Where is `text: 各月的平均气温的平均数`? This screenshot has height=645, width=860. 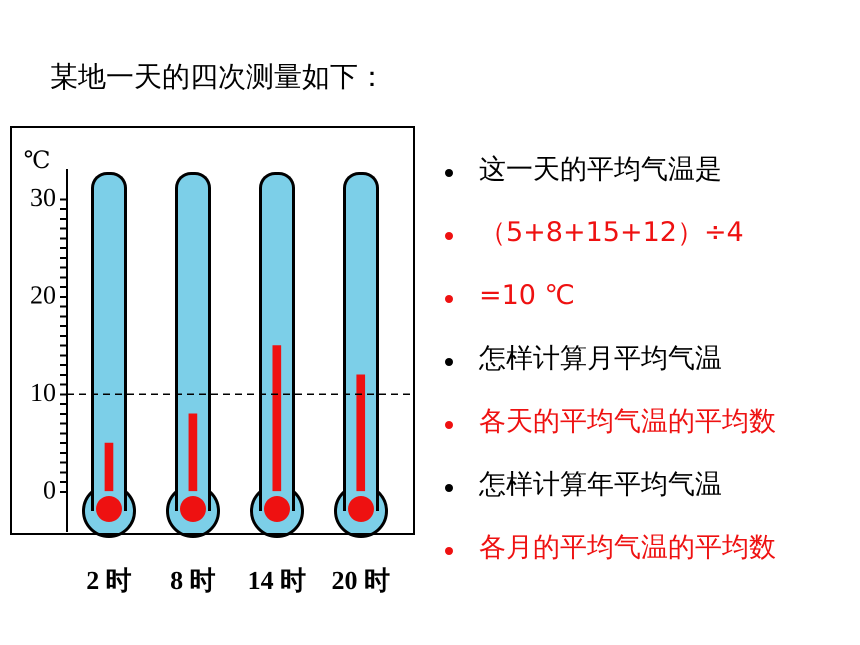
text: 各月的平均气温的平均数 is located at coordinates (627, 547).